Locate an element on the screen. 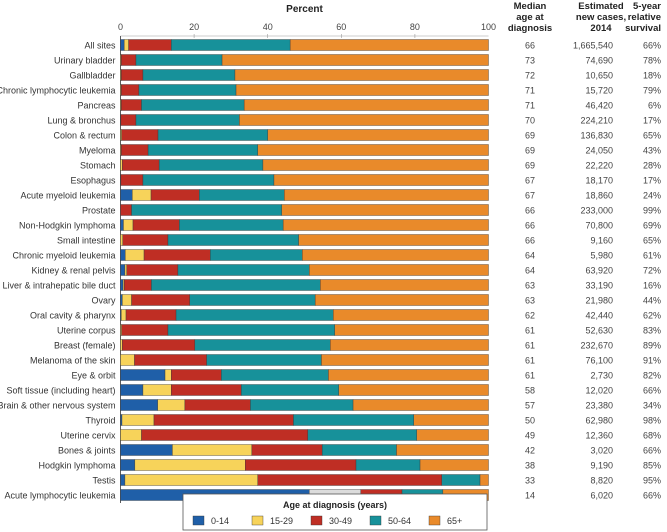 The width and height of the screenshot is (667, 532). row-label: Eye & orbit is located at coordinates (93, 376).